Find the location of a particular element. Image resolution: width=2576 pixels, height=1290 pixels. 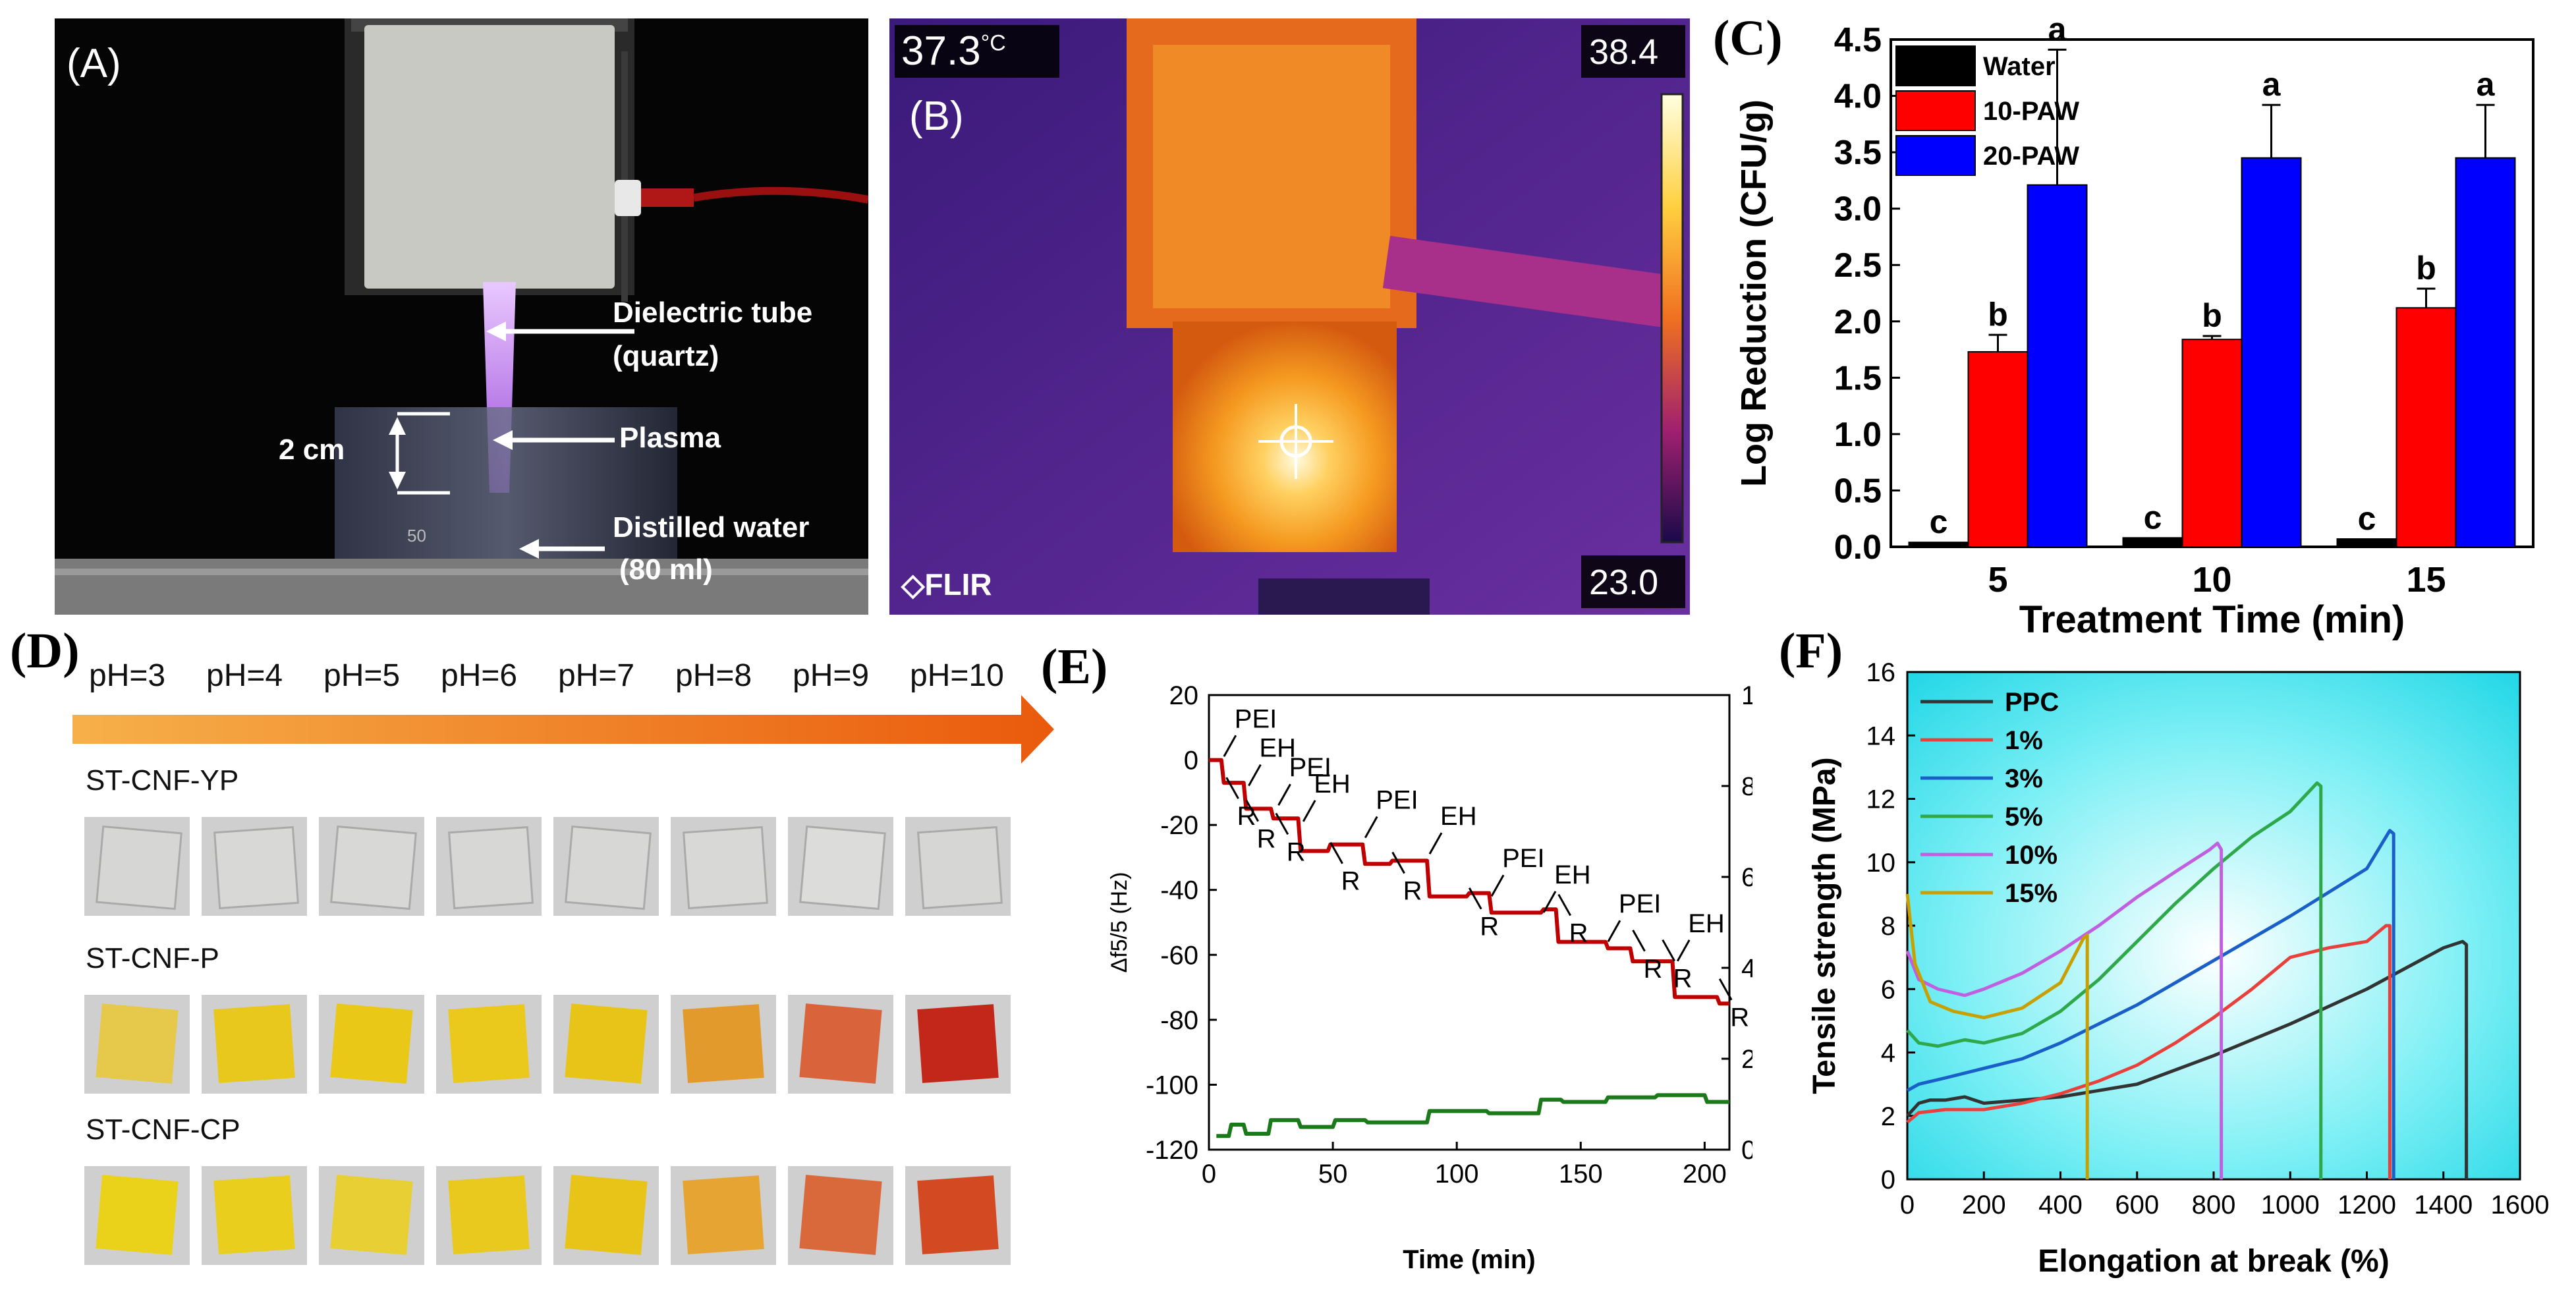

x-tick-label: 1000 is located at coordinates (2290, 1205).